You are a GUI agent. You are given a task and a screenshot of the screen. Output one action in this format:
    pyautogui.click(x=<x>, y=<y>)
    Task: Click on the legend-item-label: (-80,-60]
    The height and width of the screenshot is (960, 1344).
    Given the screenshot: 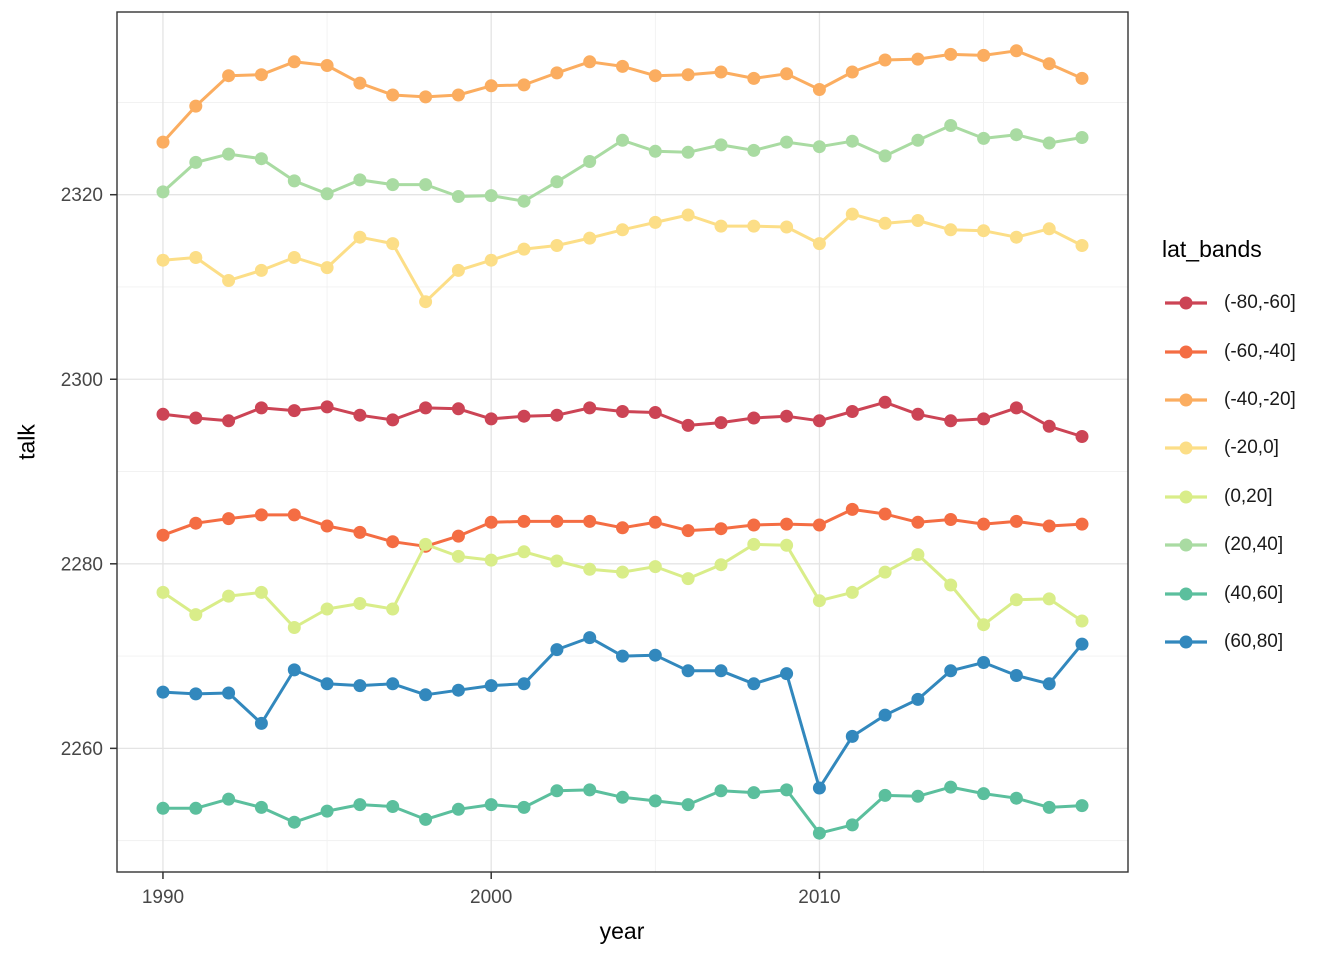 What is the action you would take?
    pyautogui.click(x=1260, y=303)
    